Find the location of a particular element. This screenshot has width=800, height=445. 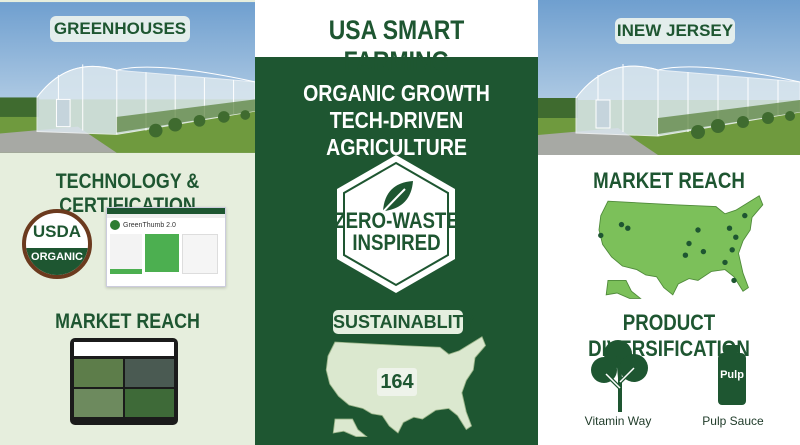

badge-line1: ZERO-WASTE is located at coordinates (396, 220).